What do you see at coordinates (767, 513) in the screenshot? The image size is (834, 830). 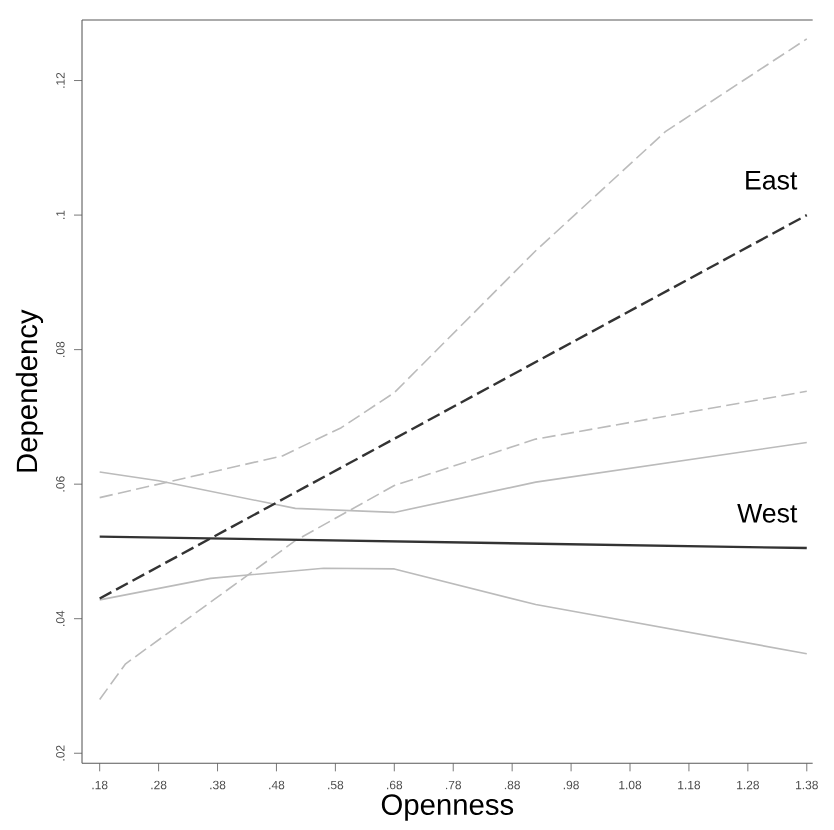 I see `series-label: West` at bounding box center [767, 513].